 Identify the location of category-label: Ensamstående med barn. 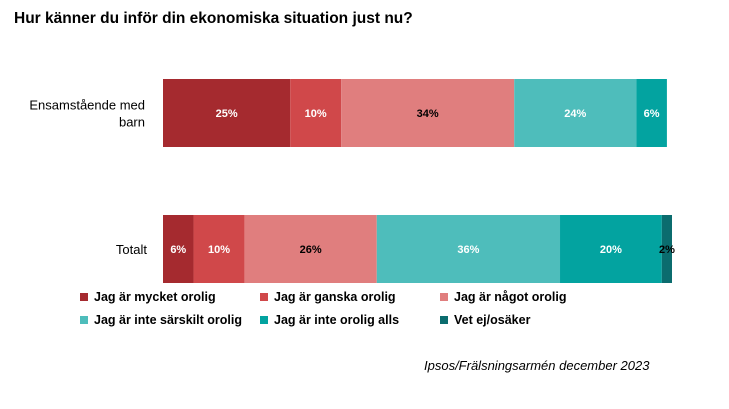
(87, 114).